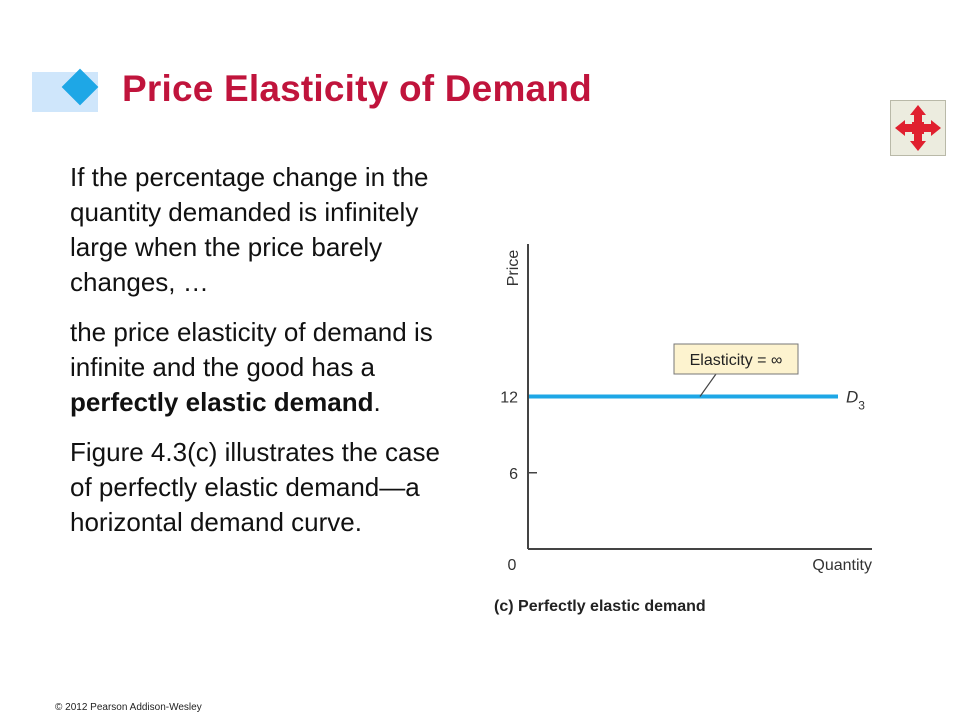 This screenshot has height=720, width=960. I want to click on perfectly-elastic-term: perfectly elastic demand, so click(222, 402).